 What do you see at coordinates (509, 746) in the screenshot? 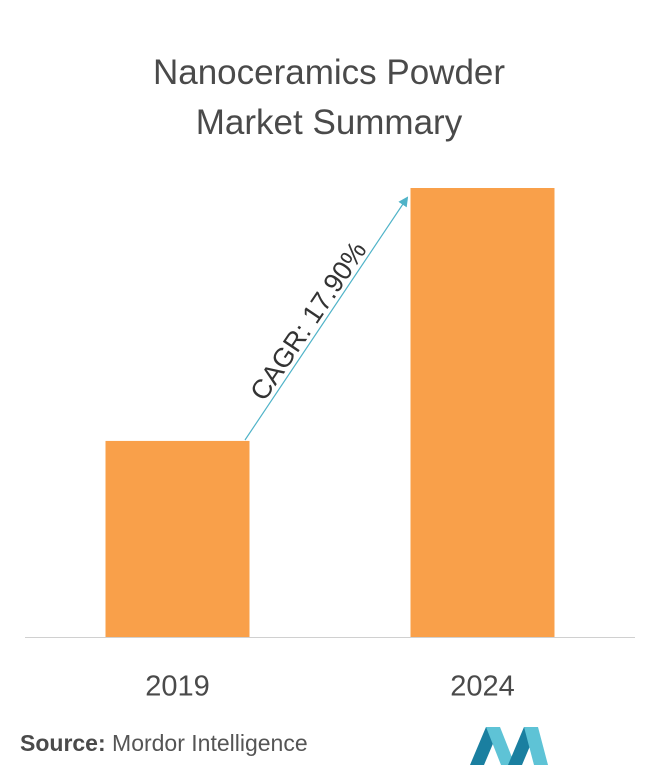
I see `logo` at bounding box center [509, 746].